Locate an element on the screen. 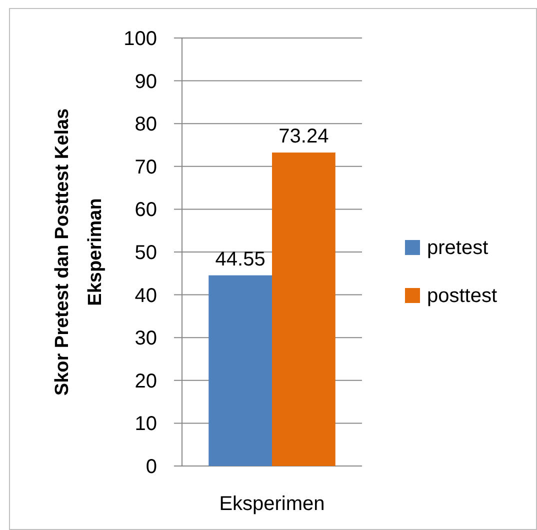 This screenshot has height=530, width=537. y-tick-label: 90 is located at coordinates (145, 81).